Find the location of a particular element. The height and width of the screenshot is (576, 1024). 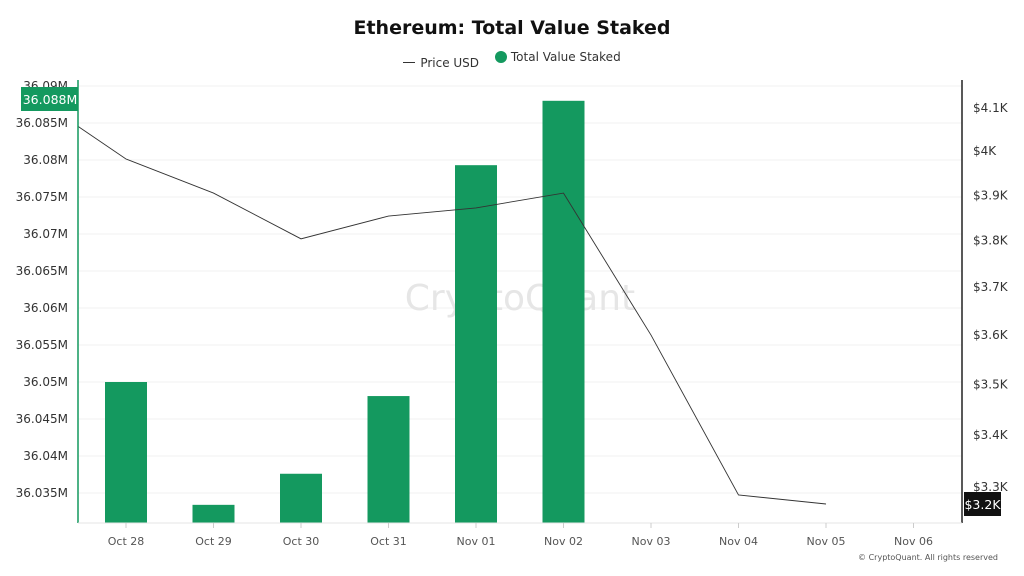

right-tick-label: $4K is located at coordinates (985, 151).